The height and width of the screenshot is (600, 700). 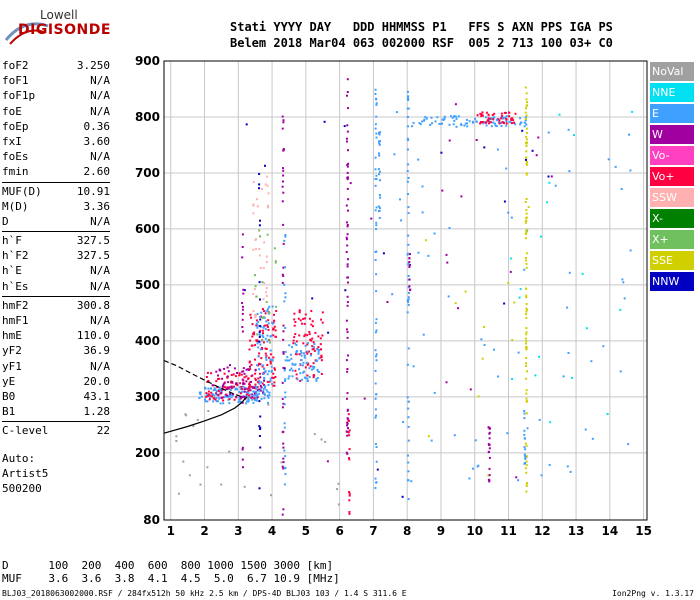 I want to click on x-tick-label: 1, so click(x=171, y=531).